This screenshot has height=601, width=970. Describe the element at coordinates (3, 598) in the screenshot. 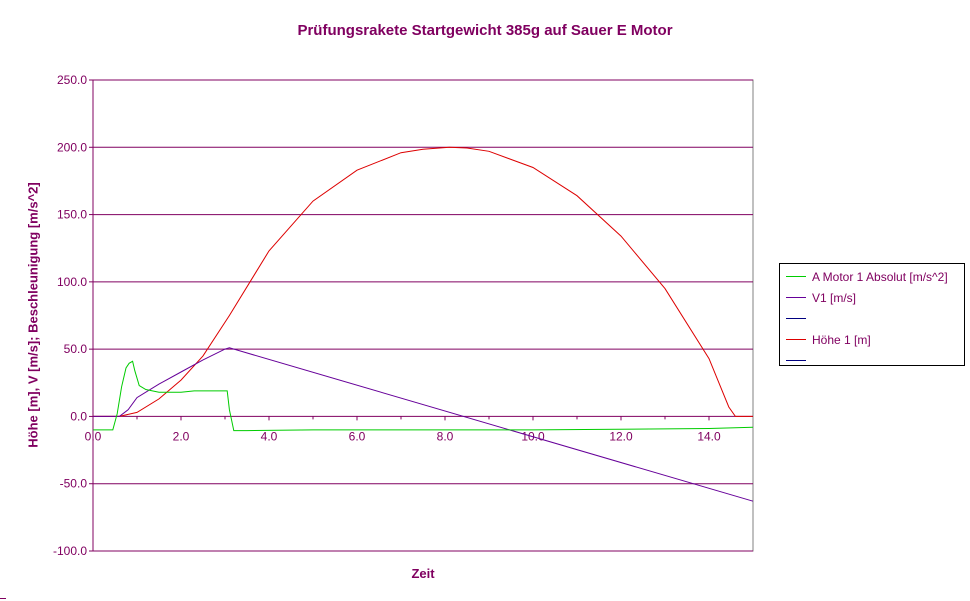

I see `corner-mark` at that location.